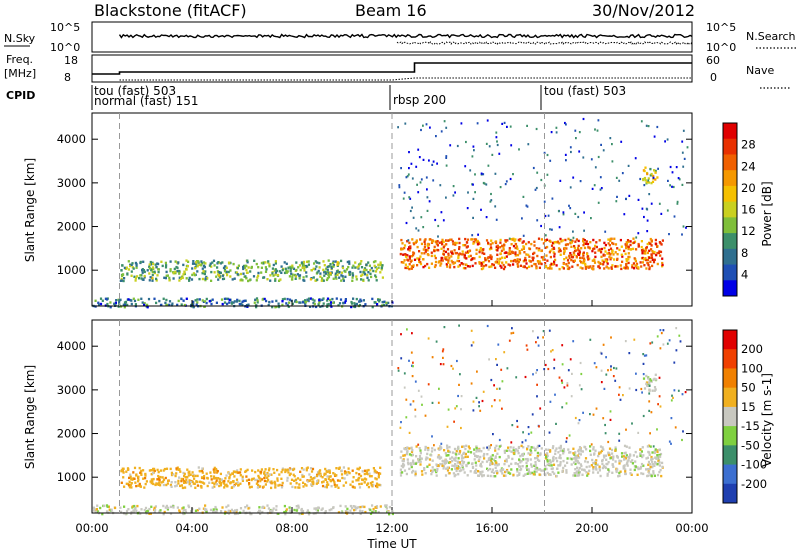 This screenshot has width=800, height=554. What do you see at coordinates (405, 36) in the screenshot?
I see `nsky-trace` at bounding box center [405, 36].